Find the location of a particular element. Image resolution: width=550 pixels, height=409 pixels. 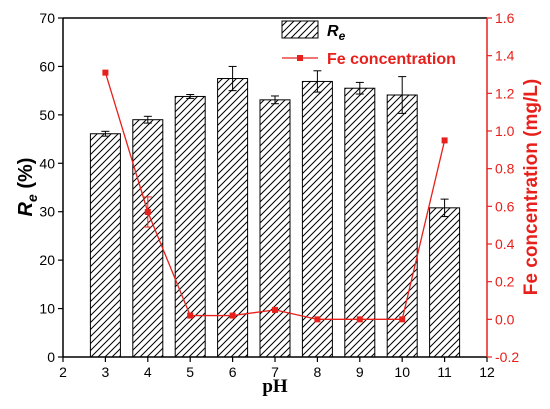

y2-tick-label: 0.4 is located at coordinates (505, 244).